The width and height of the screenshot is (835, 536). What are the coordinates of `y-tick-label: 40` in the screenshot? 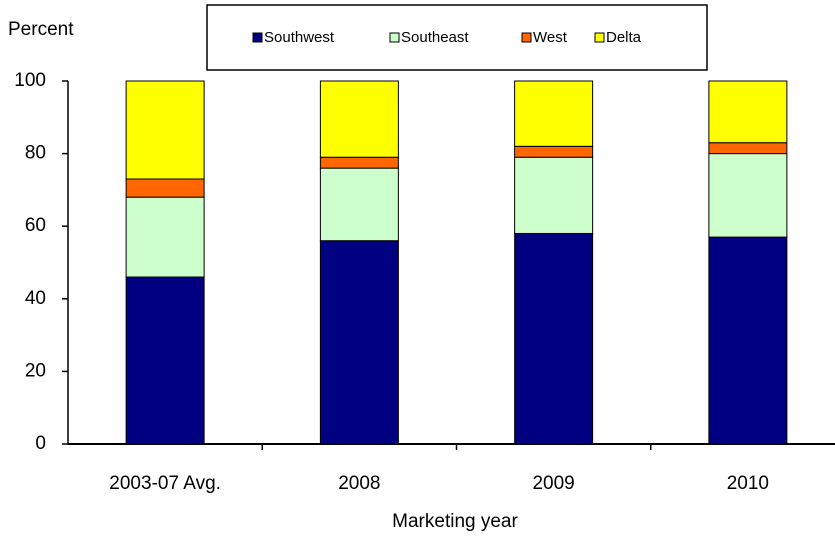 It's located at (35, 298).